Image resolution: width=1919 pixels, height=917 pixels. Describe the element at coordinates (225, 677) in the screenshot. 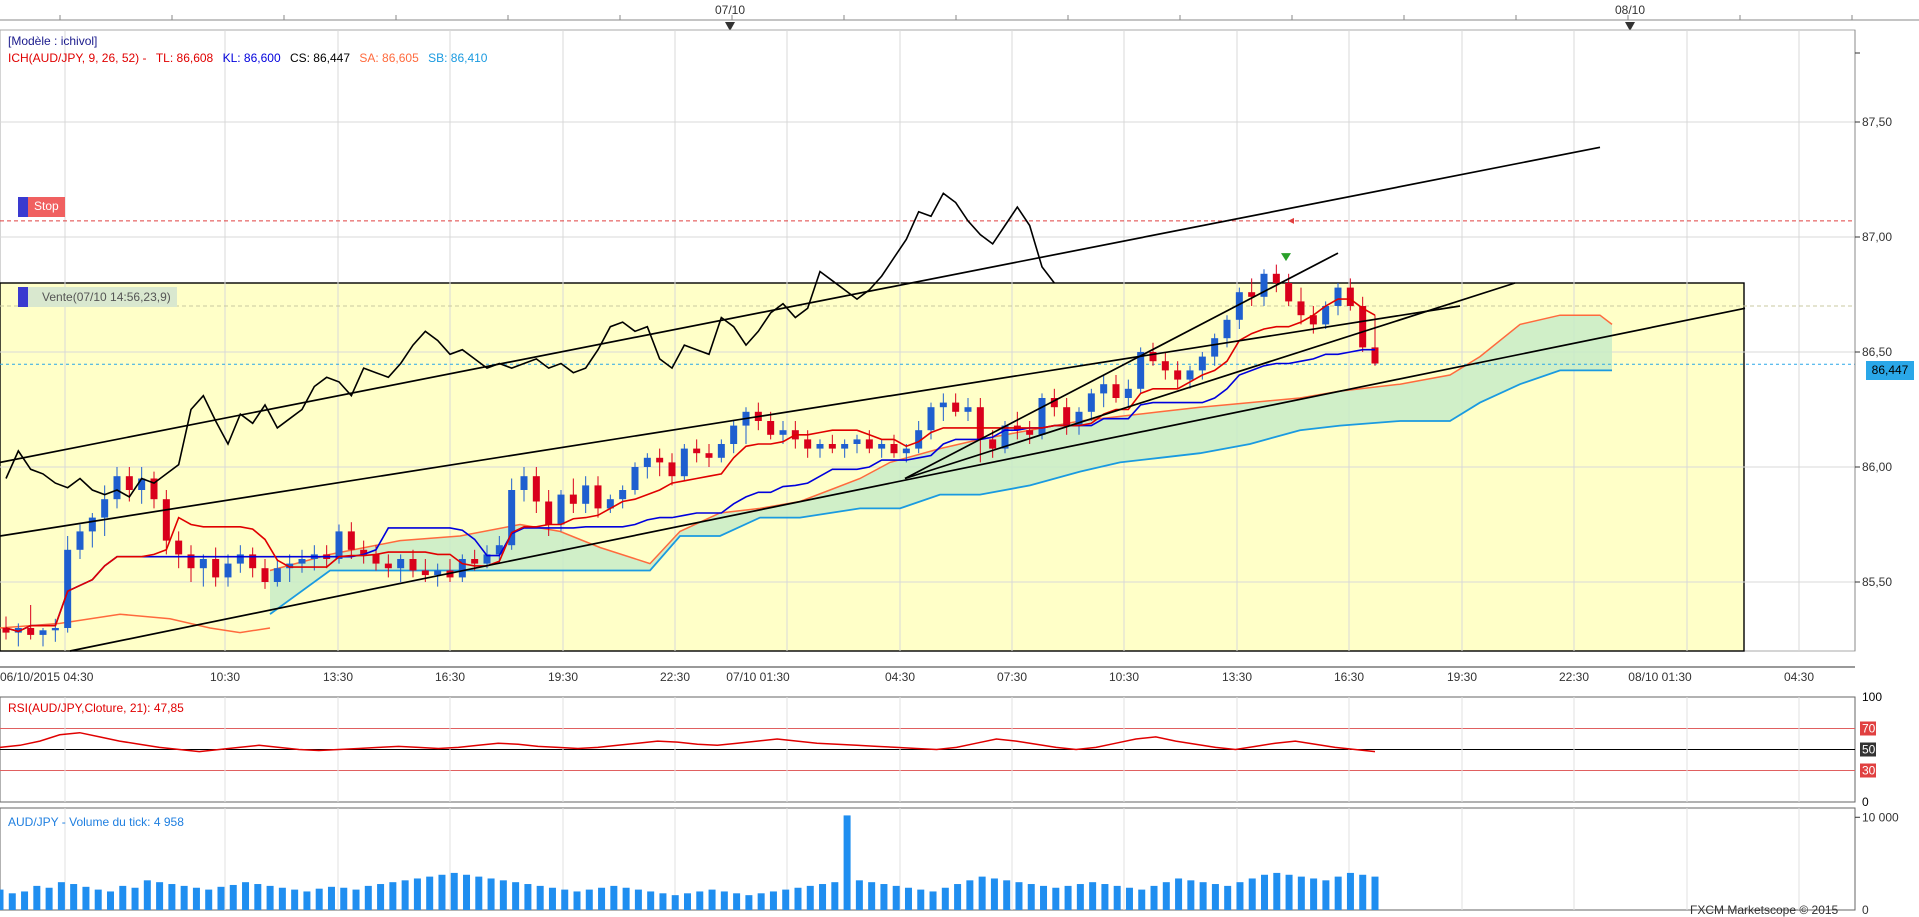

I see `time-tick-label: 10:30` at that location.